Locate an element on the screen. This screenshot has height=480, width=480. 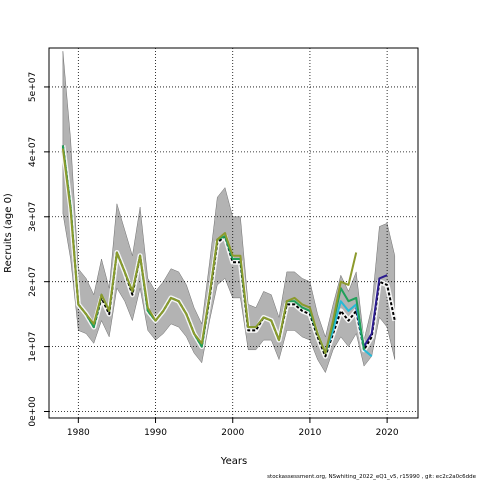
x-tick-label: 1990 is located at coordinates (155, 433).